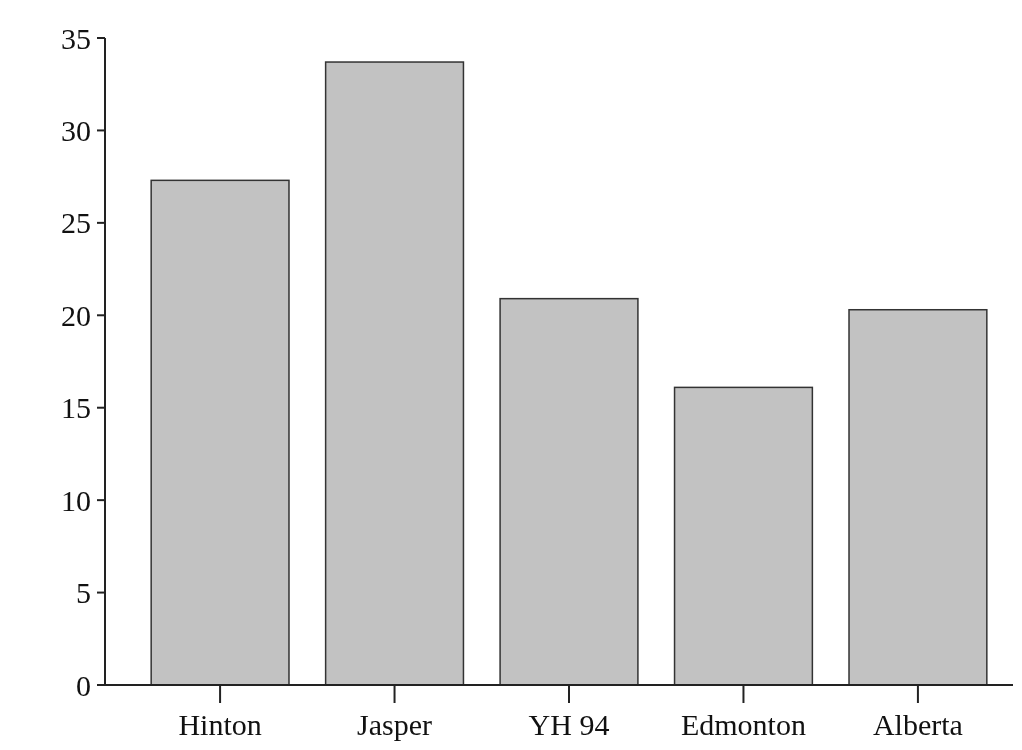  I want to click on x-tick-label: YH 94, so click(569, 724).